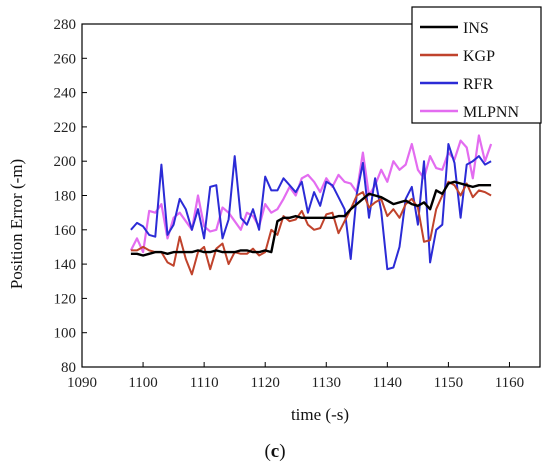 Image resolution: width=550 pixels, height=475 pixels. I want to click on y-tick-label: 80, so click(68, 368).